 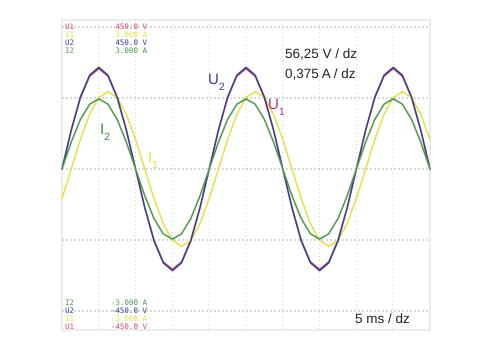 I want to click on annotation: 0,375 A / dz, so click(x=320, y=73).